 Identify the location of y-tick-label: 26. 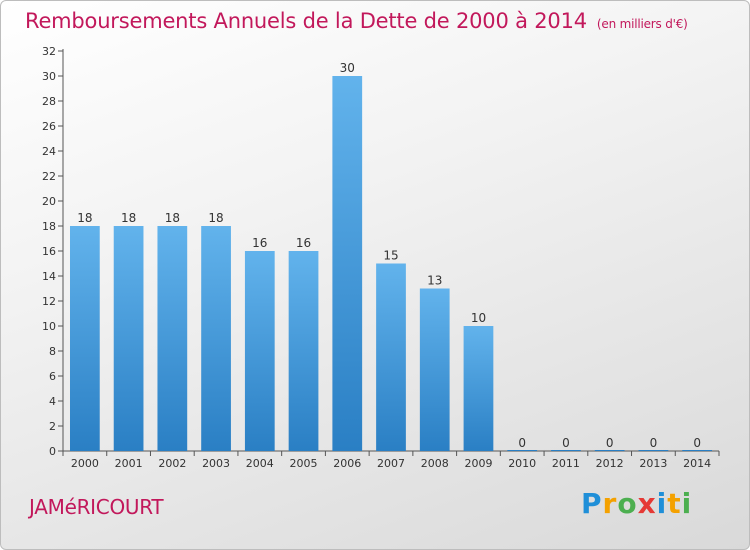
(49, 126).